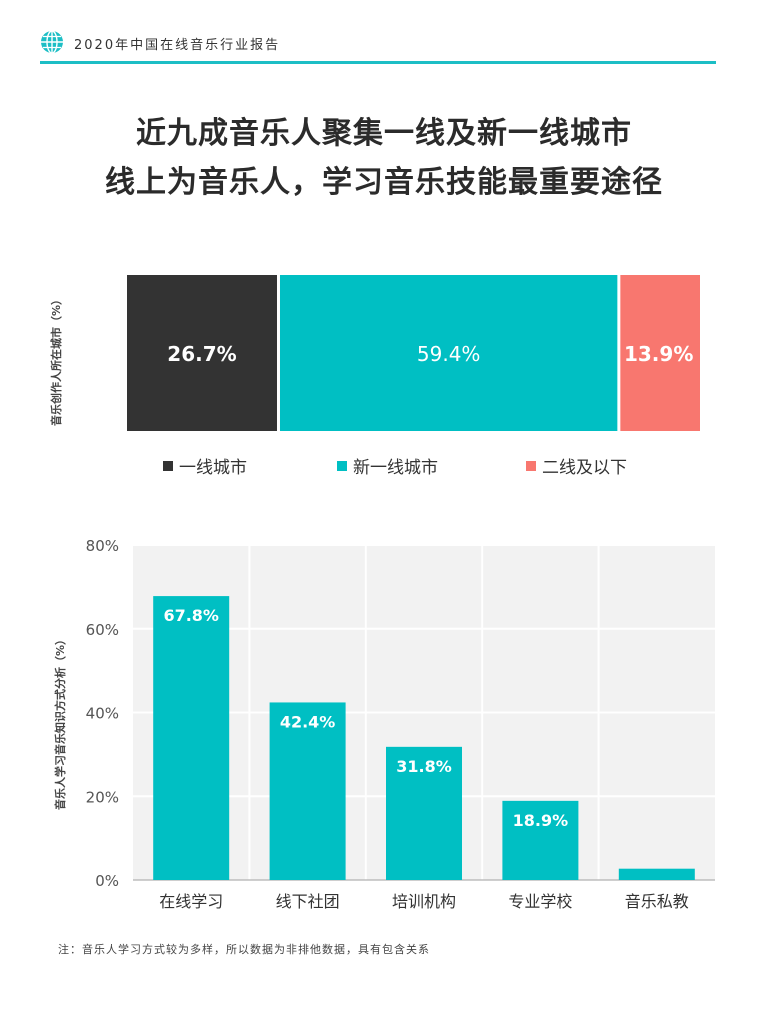  What do you see at coordinates (384, 133) in the screenshot?
I see `headline-line-1: 近九成音乐人聚集一线及新一线城市` at bounding box center [384, 133].